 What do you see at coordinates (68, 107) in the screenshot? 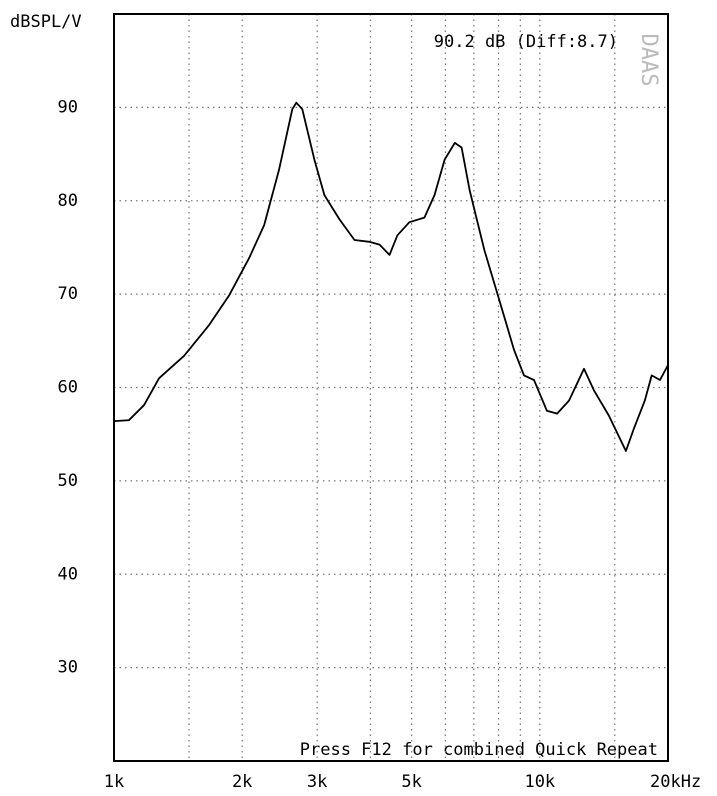
I see `y-tick-label: 90` at bounding box center [68, 107].